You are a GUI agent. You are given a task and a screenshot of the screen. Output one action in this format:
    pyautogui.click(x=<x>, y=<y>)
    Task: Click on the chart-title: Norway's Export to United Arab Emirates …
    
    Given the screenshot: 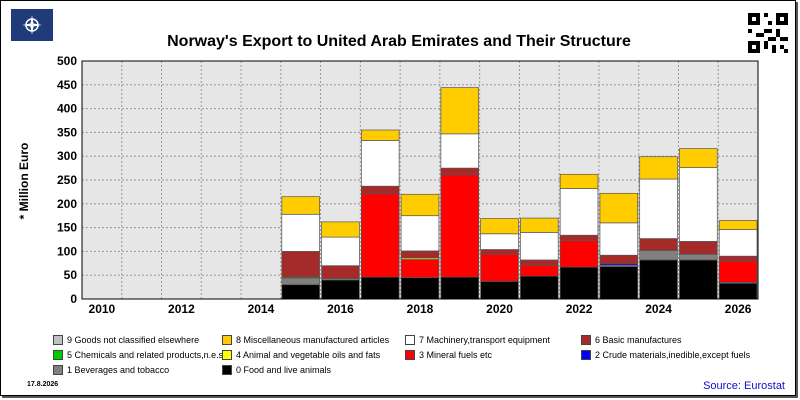 What is the action you would take?
    pyautogui.click(x=399, y=41)
    